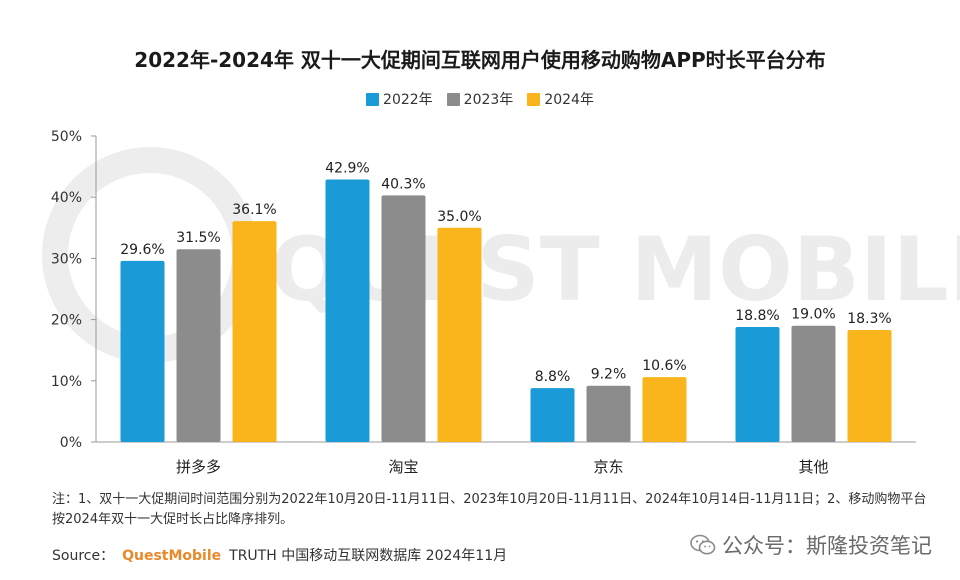 The image size is (960, 580). What do you see at coordinates (408, 100) in the screenshot?
I see `legend-label: 2022年` at bounding box center [408, 100].